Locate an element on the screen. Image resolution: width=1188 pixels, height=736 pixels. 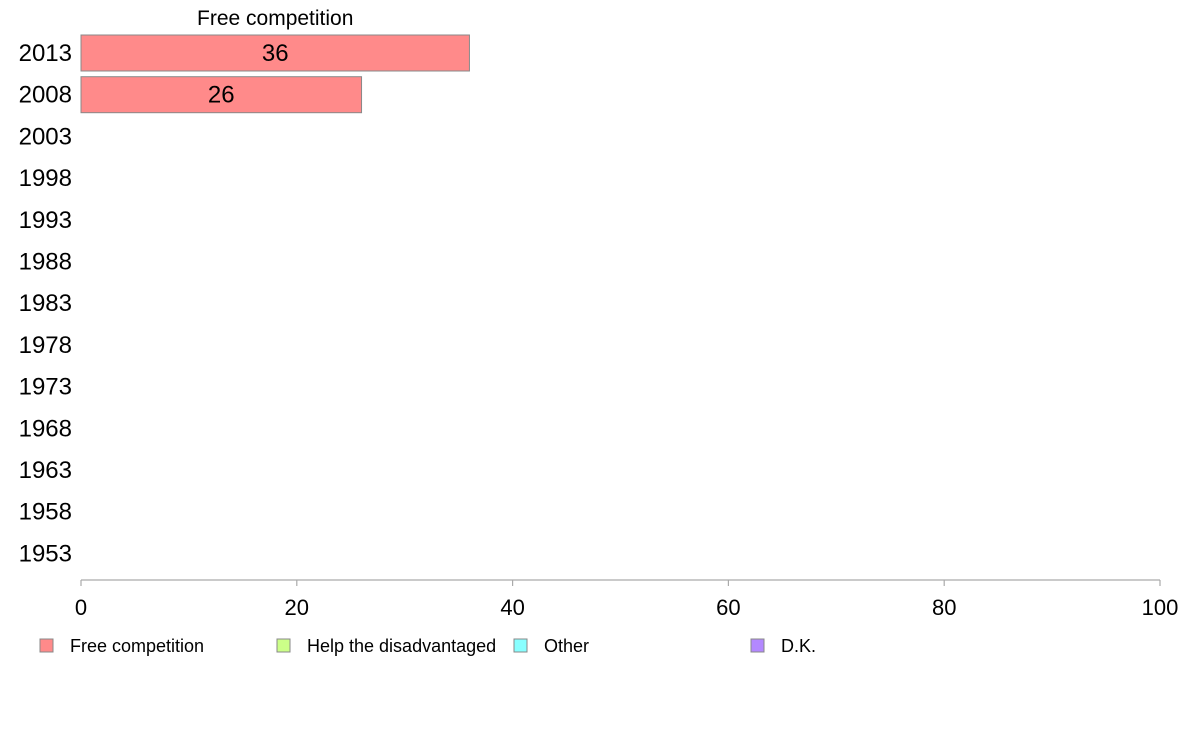
legend-item-label: Other is located at coordinates (566, 646).